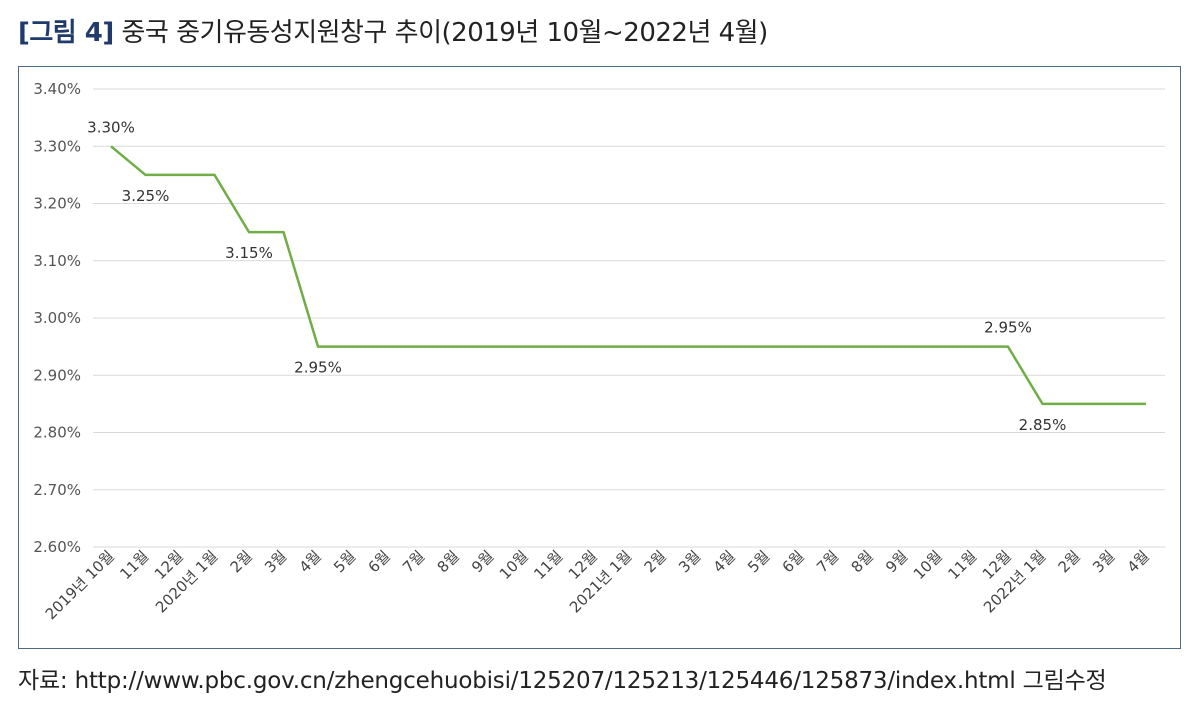  I want to click on data-label: 3.15%, so click(249, 253).